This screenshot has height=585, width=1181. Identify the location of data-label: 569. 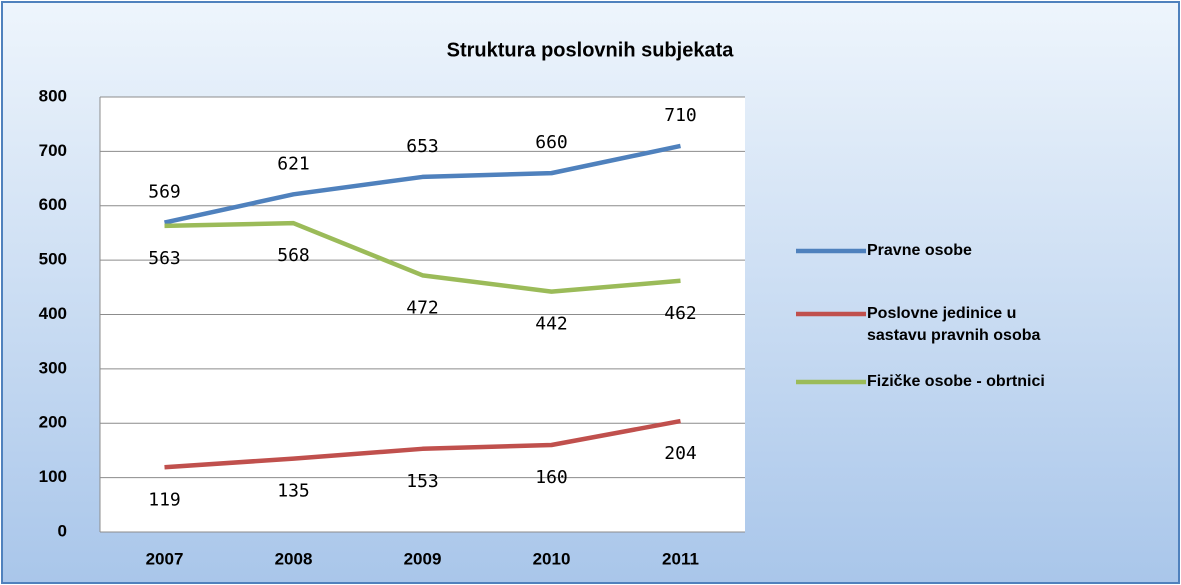
(164, 192).